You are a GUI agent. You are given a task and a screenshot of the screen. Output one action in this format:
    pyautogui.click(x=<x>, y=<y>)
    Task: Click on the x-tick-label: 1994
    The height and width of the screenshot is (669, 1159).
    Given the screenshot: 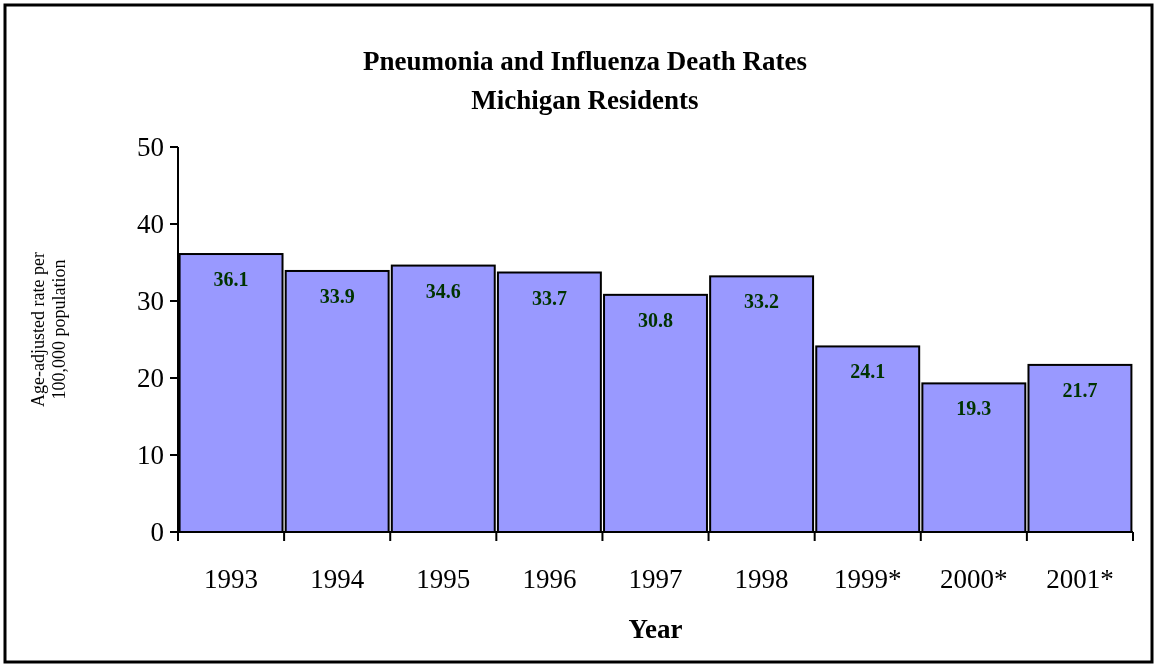 What is the action you would take?
    pyautogui.click(x=337, y=579)
    